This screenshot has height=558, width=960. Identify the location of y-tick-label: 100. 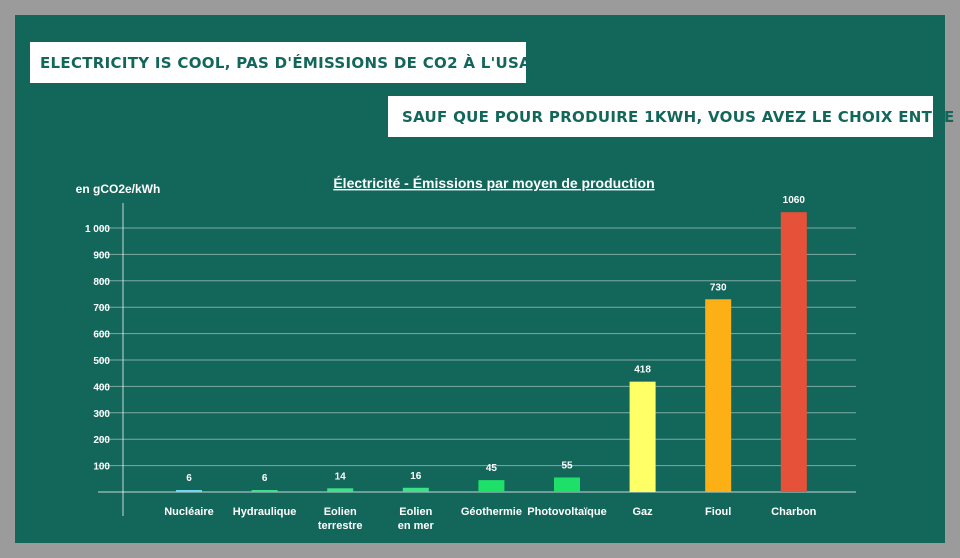
(101, 467).